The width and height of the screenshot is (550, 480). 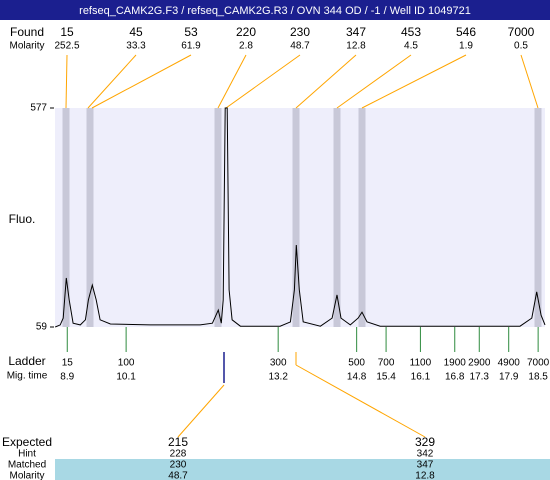 What do you see at coordinates (356, 46) in the screenshot?
I see `found-molarity: 12.8` at bounding box center [356, 46].